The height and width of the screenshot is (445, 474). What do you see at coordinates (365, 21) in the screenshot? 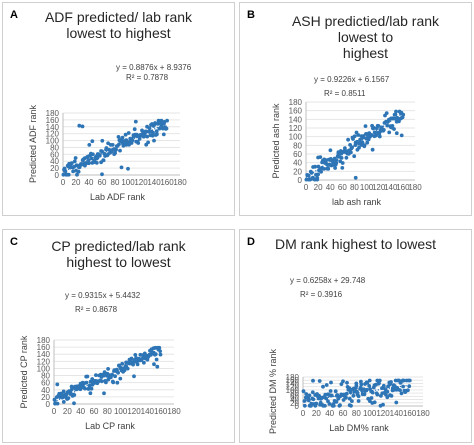
I see `title-line: ASH predictied/lab rank` at bounding box center [365, 21].